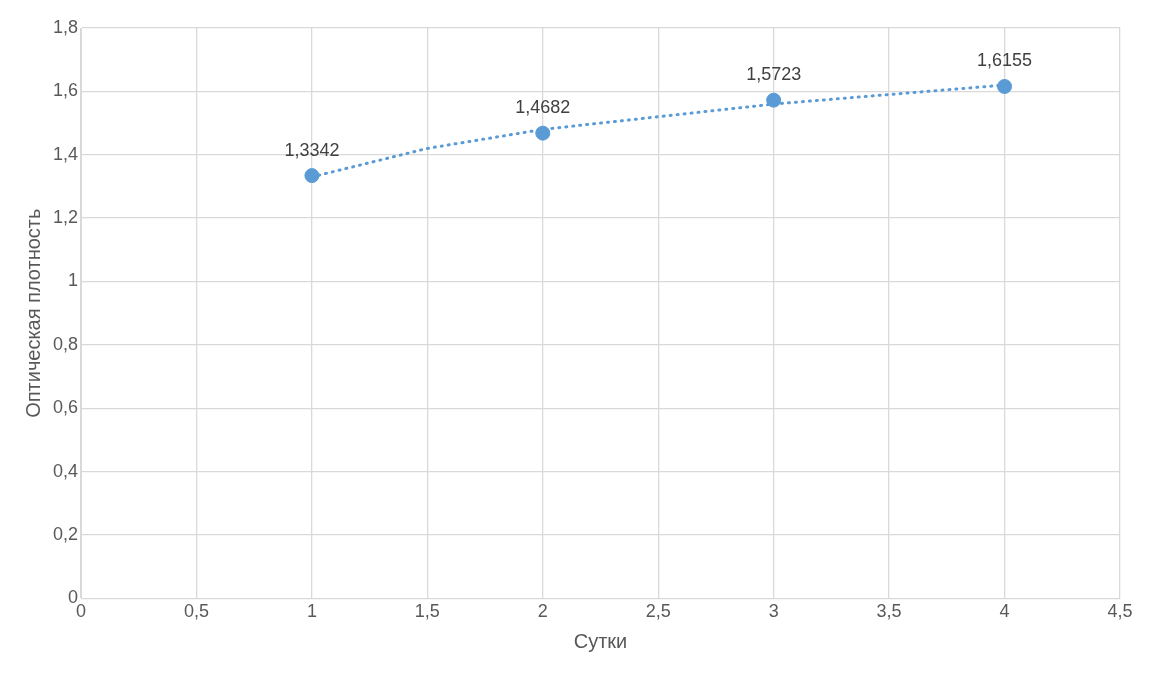 The width and height of the screenshot is (1158, 677). I want to click on y-tick-label: 1,8, so click(65, 26).